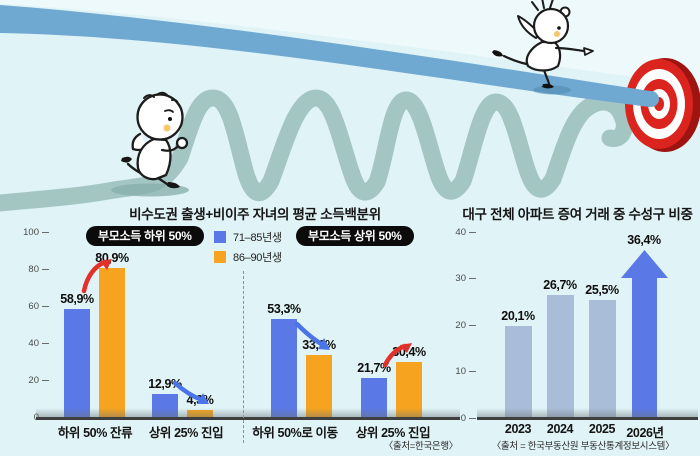  Describe the element at coordinates (662, 105) in the screenshot. I see `bullseye-target` at that location.